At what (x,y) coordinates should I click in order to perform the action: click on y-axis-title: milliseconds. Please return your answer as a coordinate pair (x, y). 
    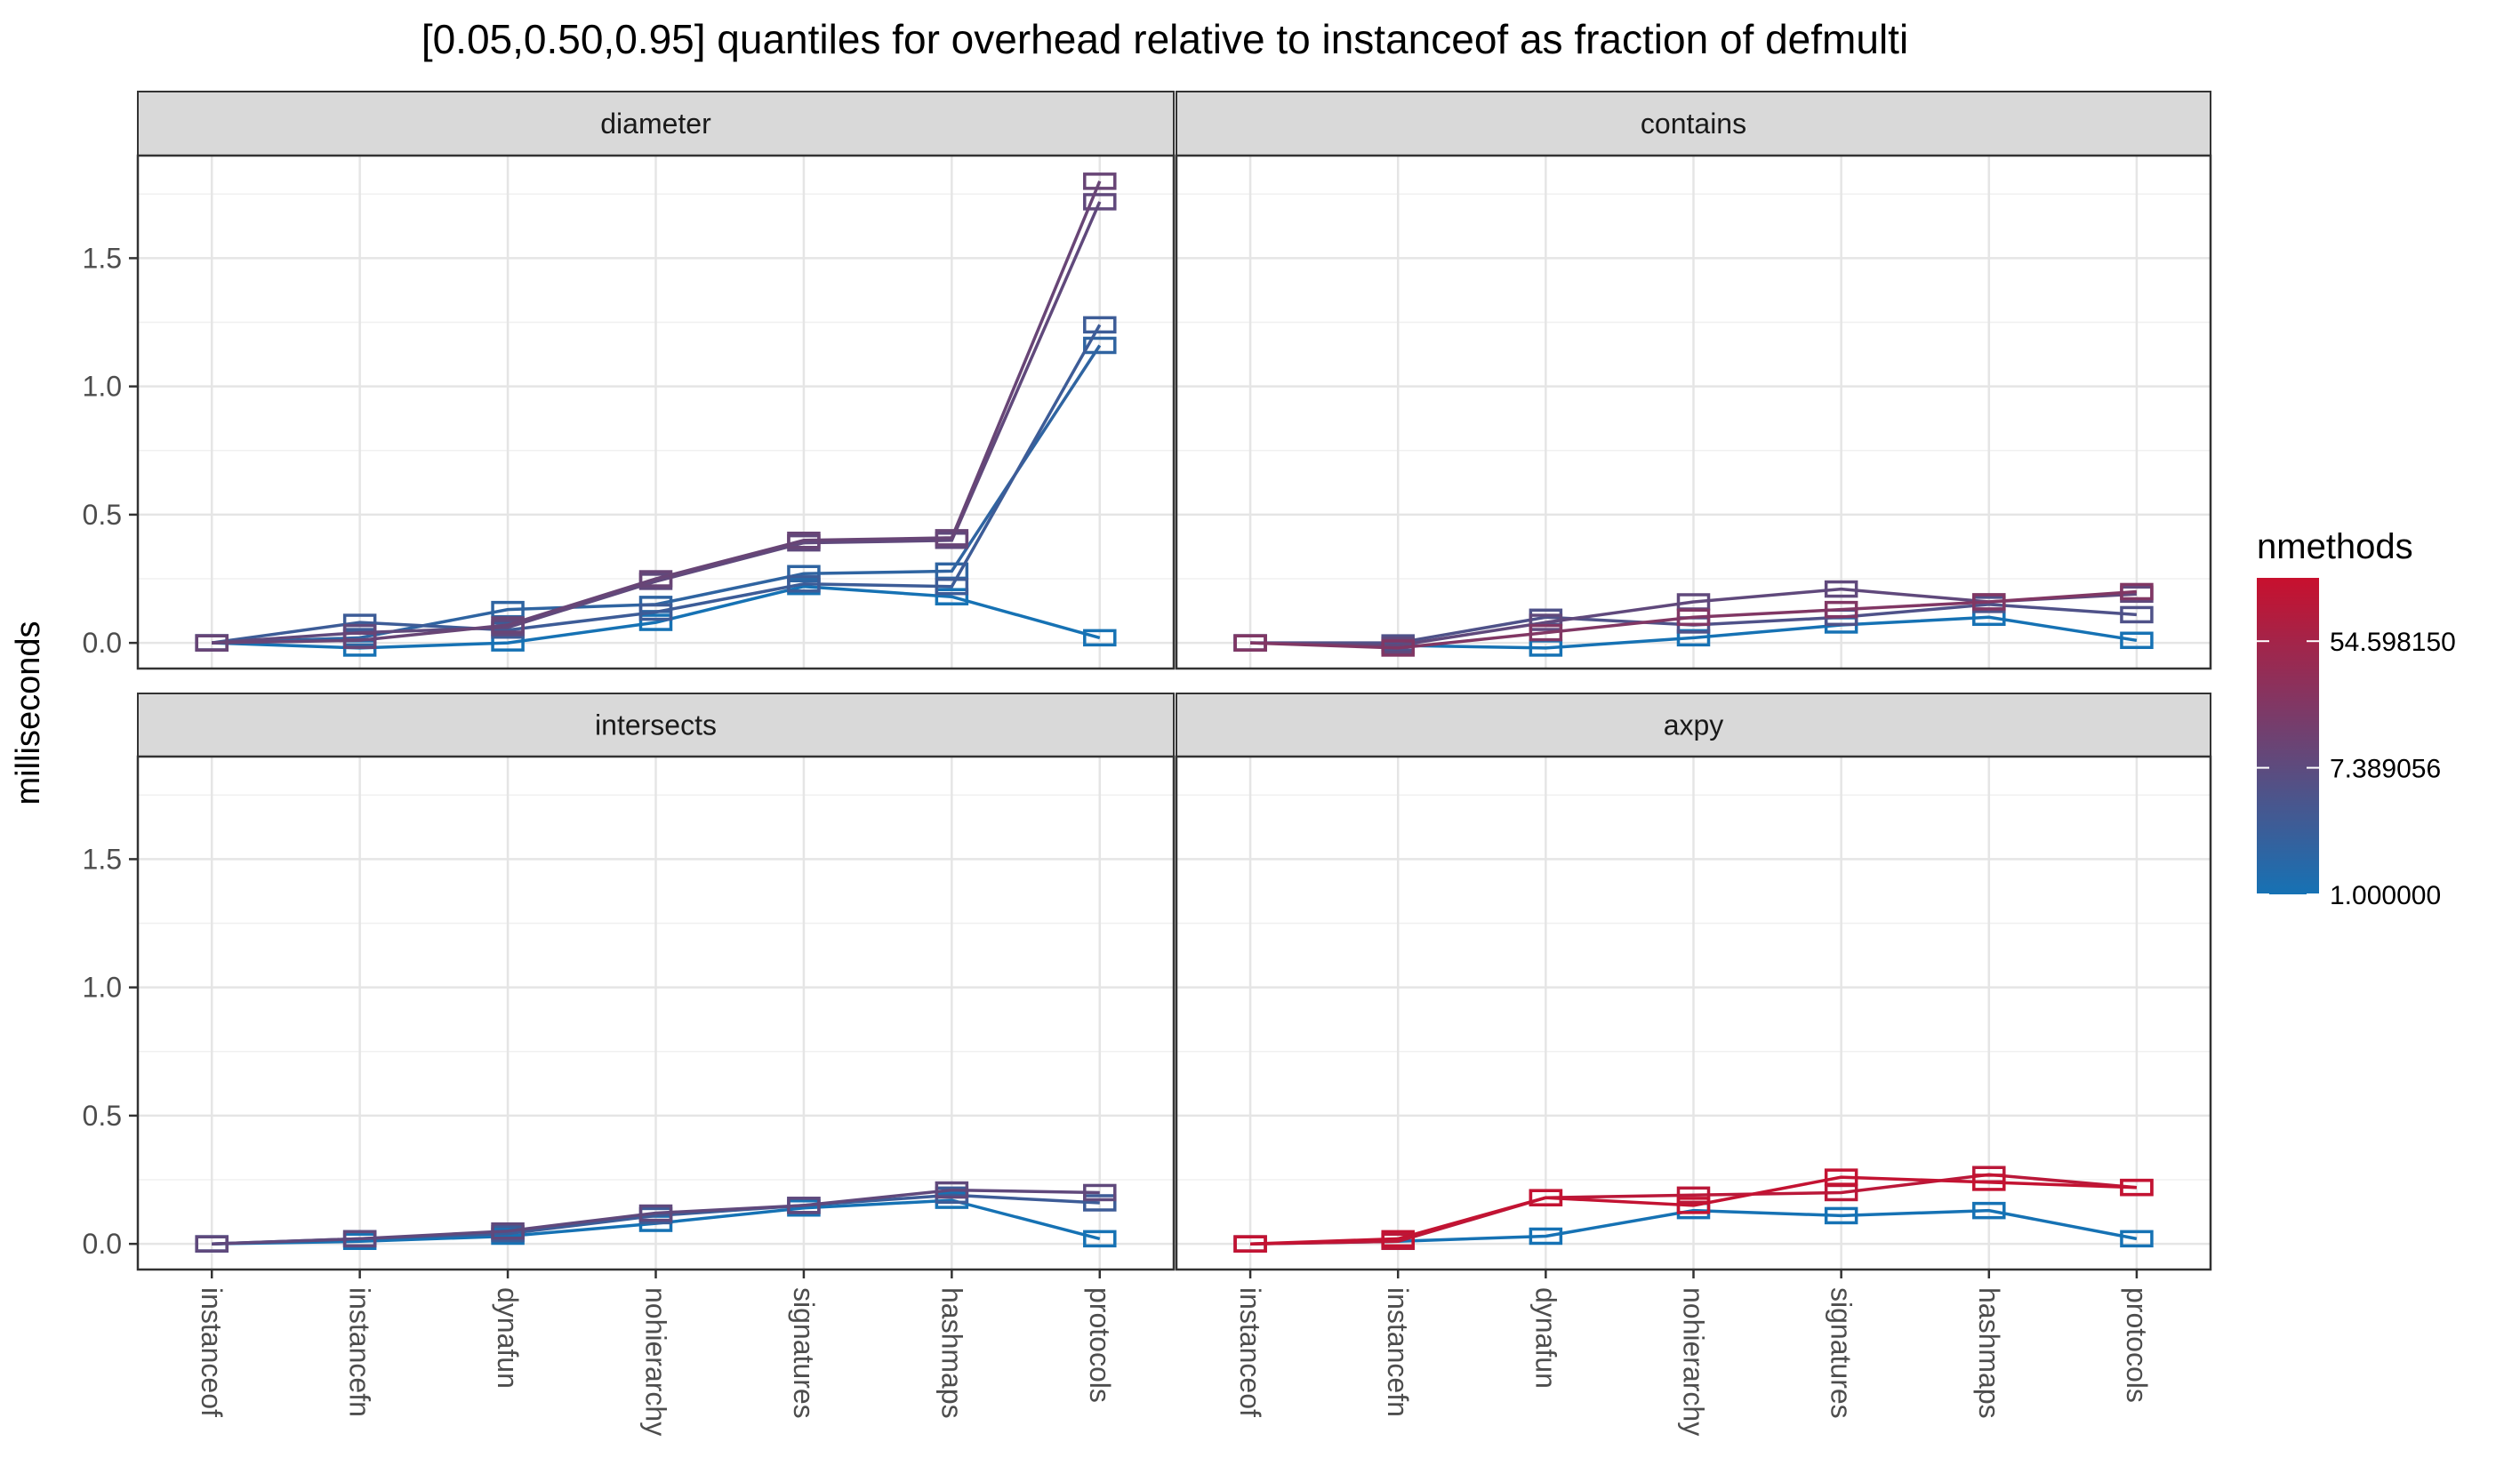
    Looking at the image, I should click on (29, 713).